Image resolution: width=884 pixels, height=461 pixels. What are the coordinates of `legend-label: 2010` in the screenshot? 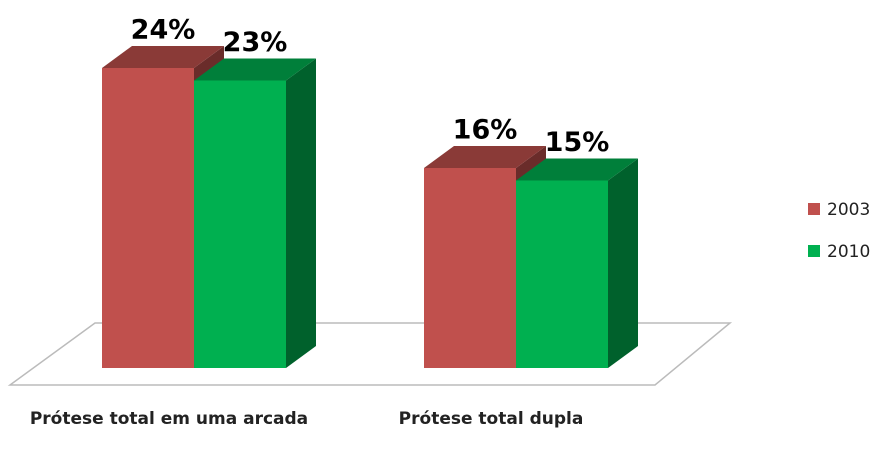 It's located at (848, 252).